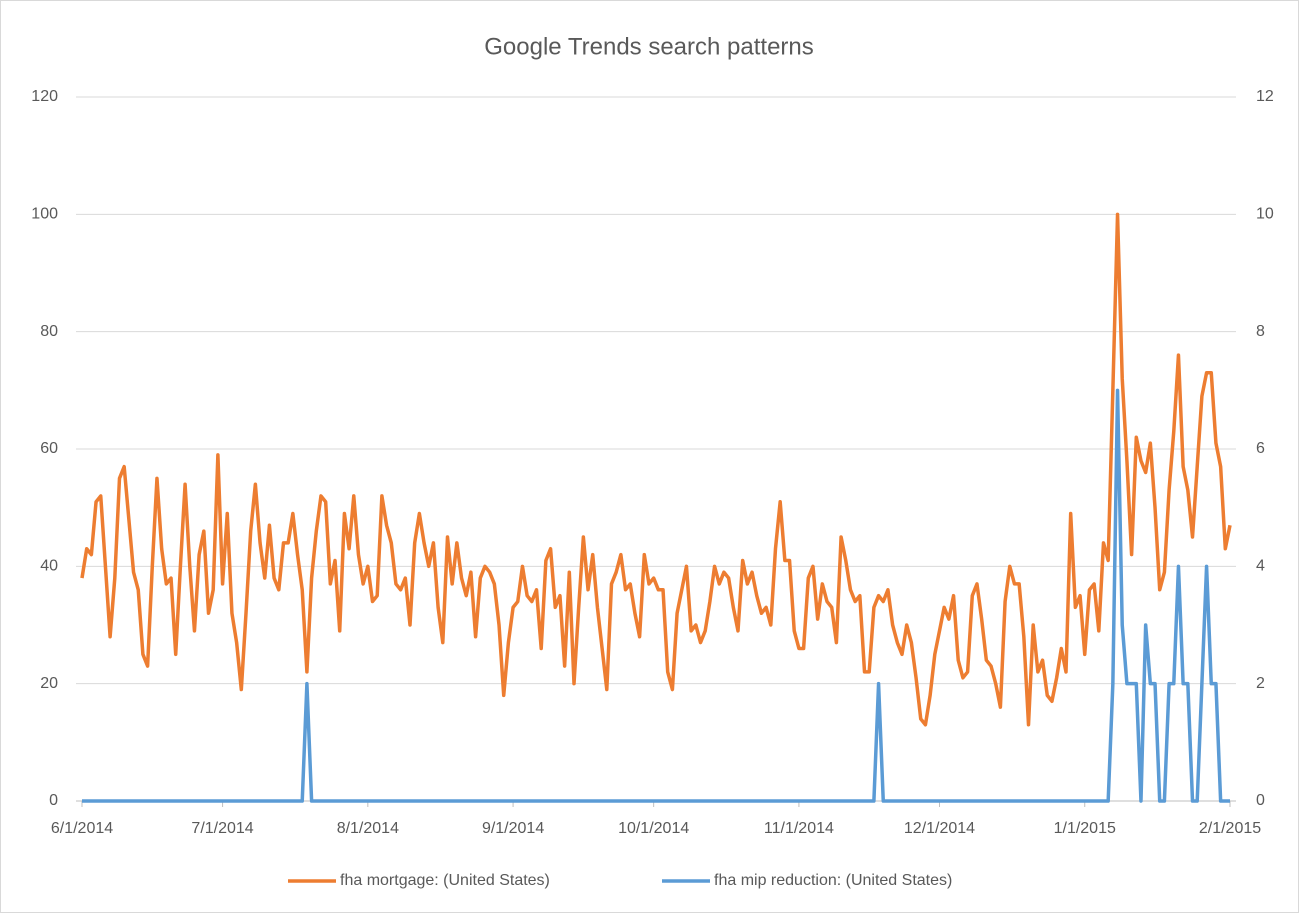 The height and width of the screenshot is (913, 1299). Describe the element at coordinates (44, 214) in the screenshot. I see `y-tick-label: 100` at that location.